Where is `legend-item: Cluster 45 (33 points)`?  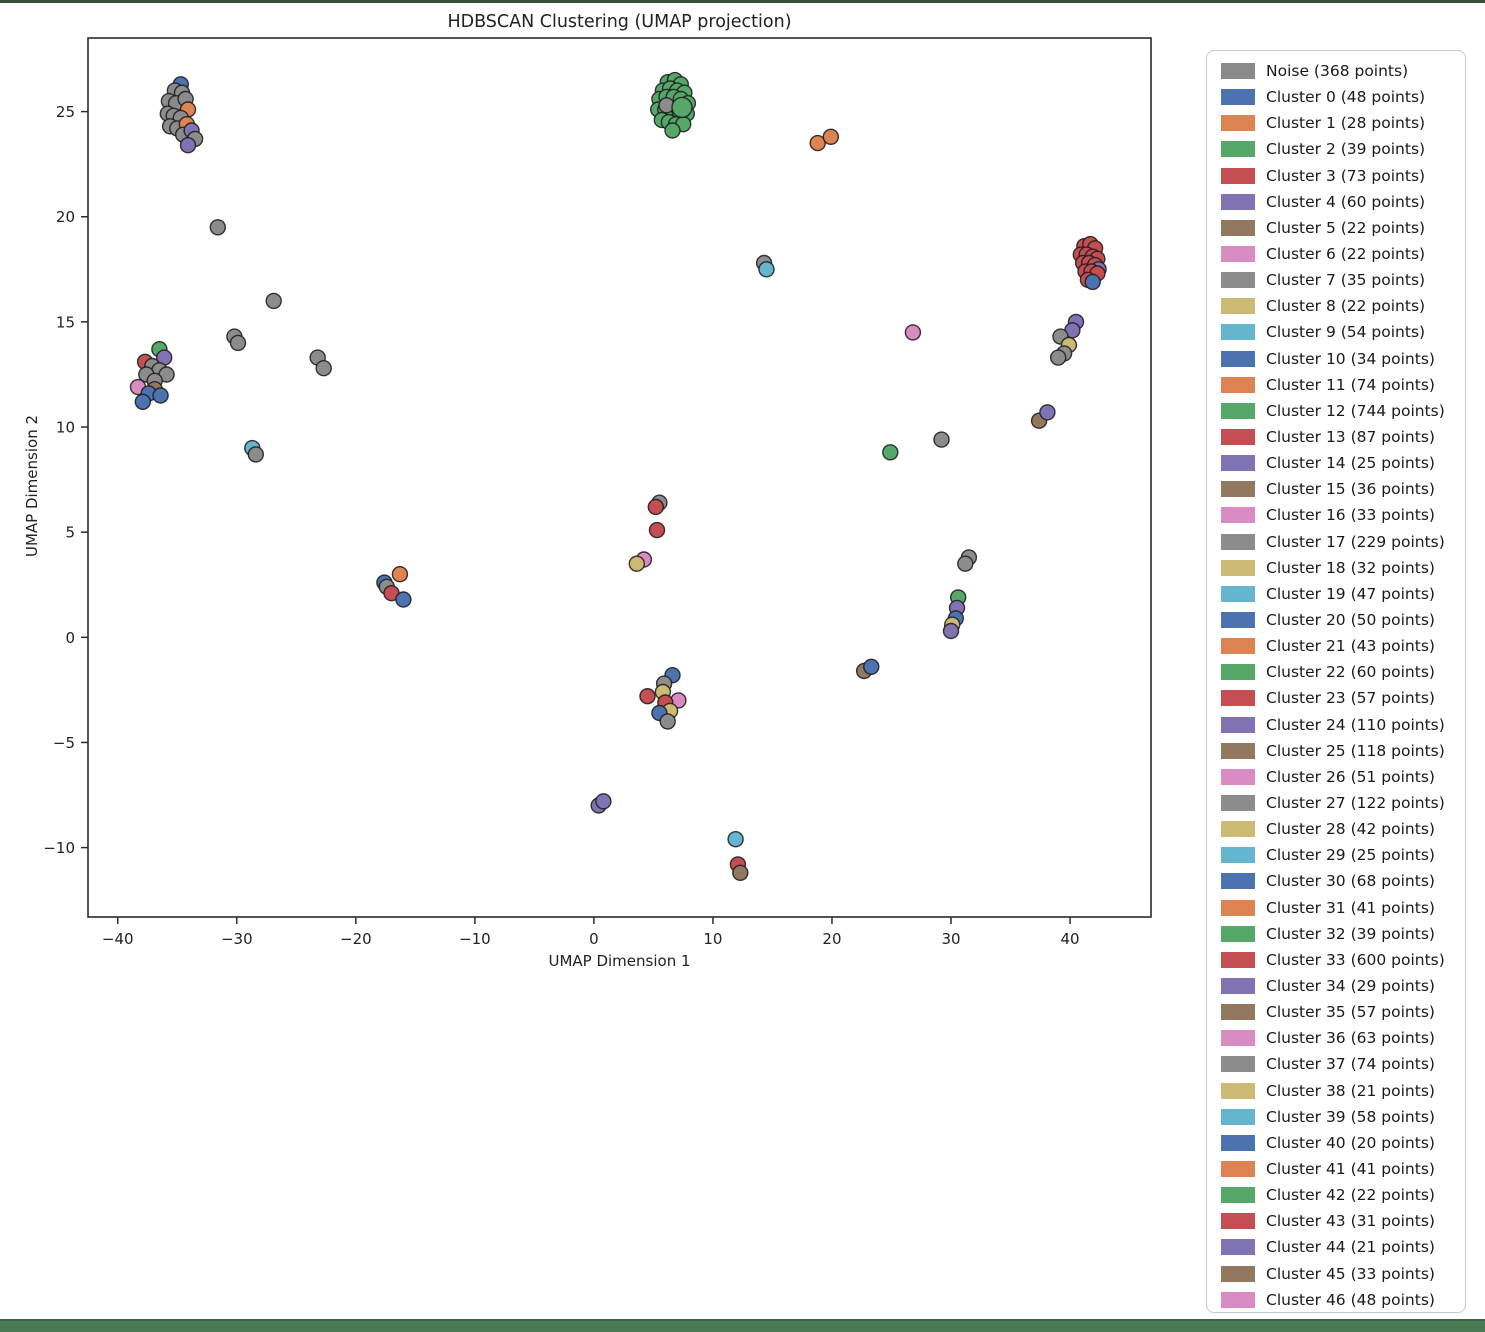 legend-item: Cluster 45 (33 points) is located at coordinates (1343, 1273).